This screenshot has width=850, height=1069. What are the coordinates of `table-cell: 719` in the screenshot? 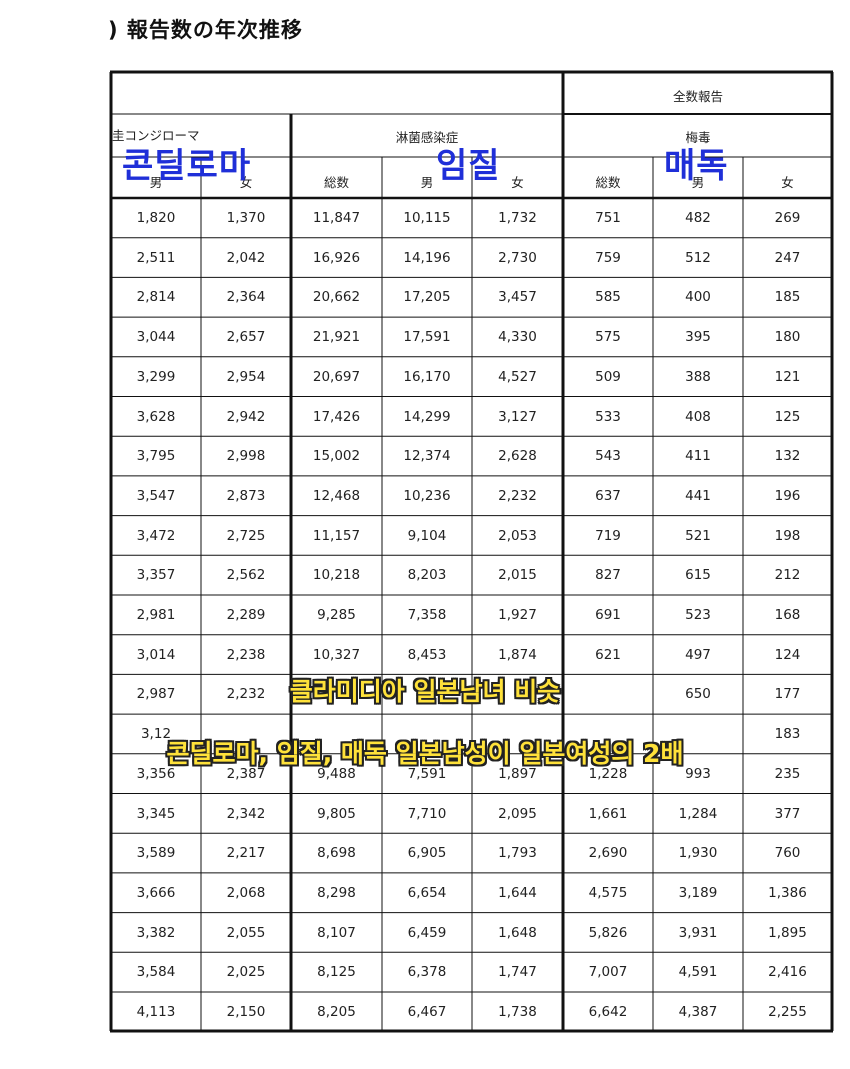 It's located at (608, 535).